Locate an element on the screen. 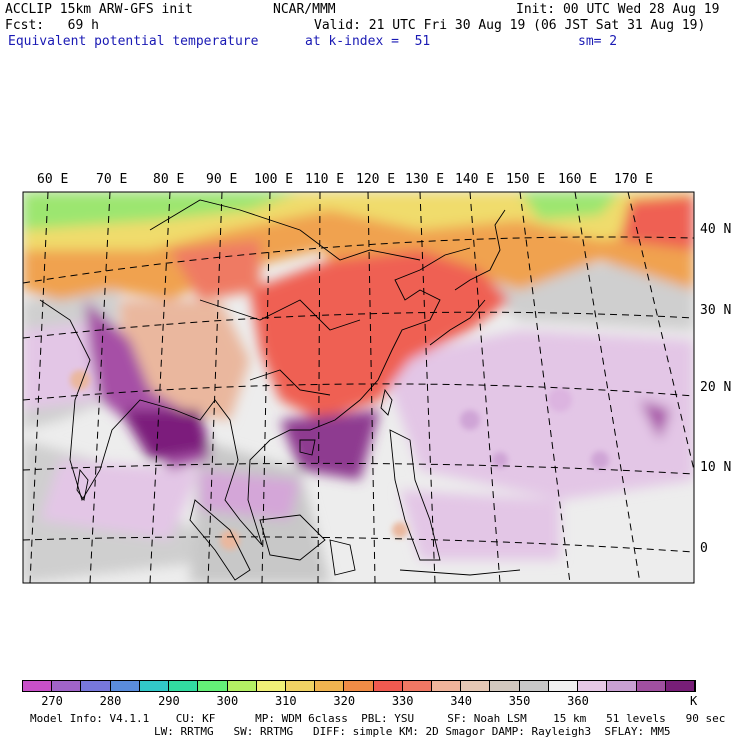  colorbar-tick-label: K is located at coordinates (694, 701).